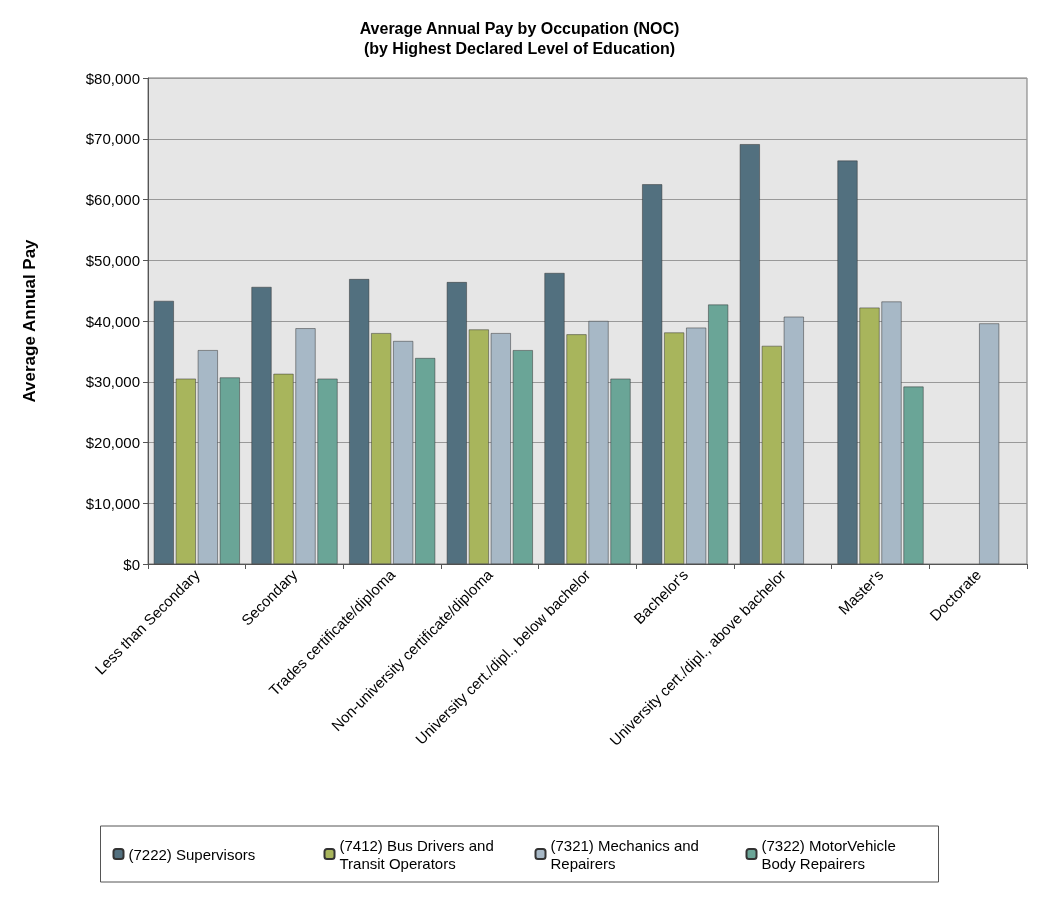  I want to click on y-tick-label: $60,000, so click(112, 199).